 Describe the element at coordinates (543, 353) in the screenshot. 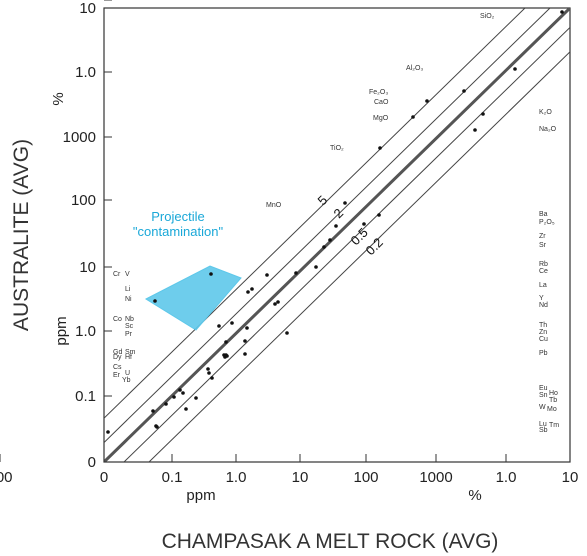

I see `trace-element-label: Pb` at that location.